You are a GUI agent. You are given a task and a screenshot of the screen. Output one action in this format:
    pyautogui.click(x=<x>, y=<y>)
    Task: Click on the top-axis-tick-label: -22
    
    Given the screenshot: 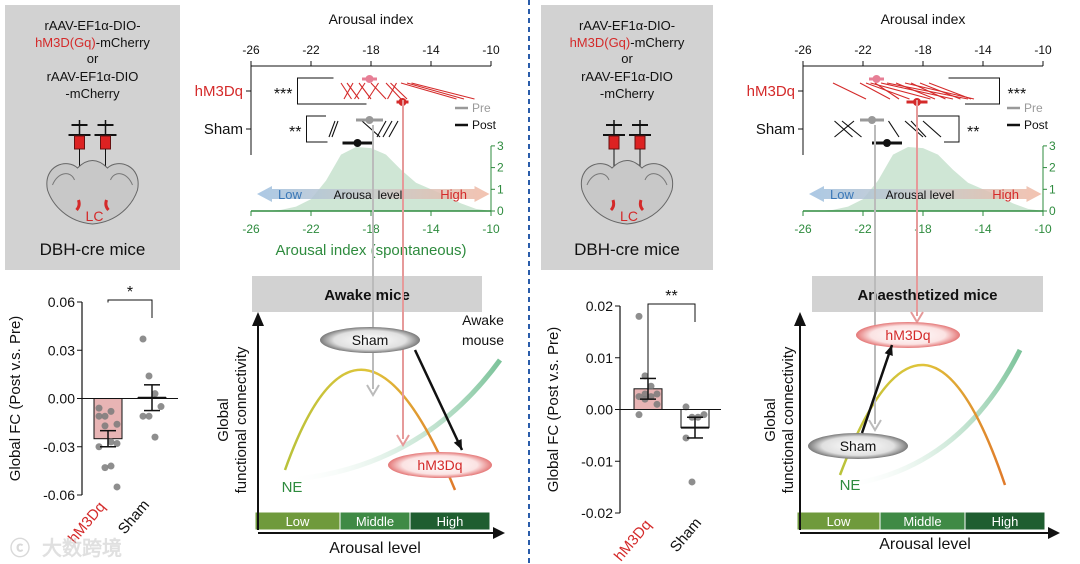 What is the action you would take?
    pyautogui.click(x=311, y=50)
    